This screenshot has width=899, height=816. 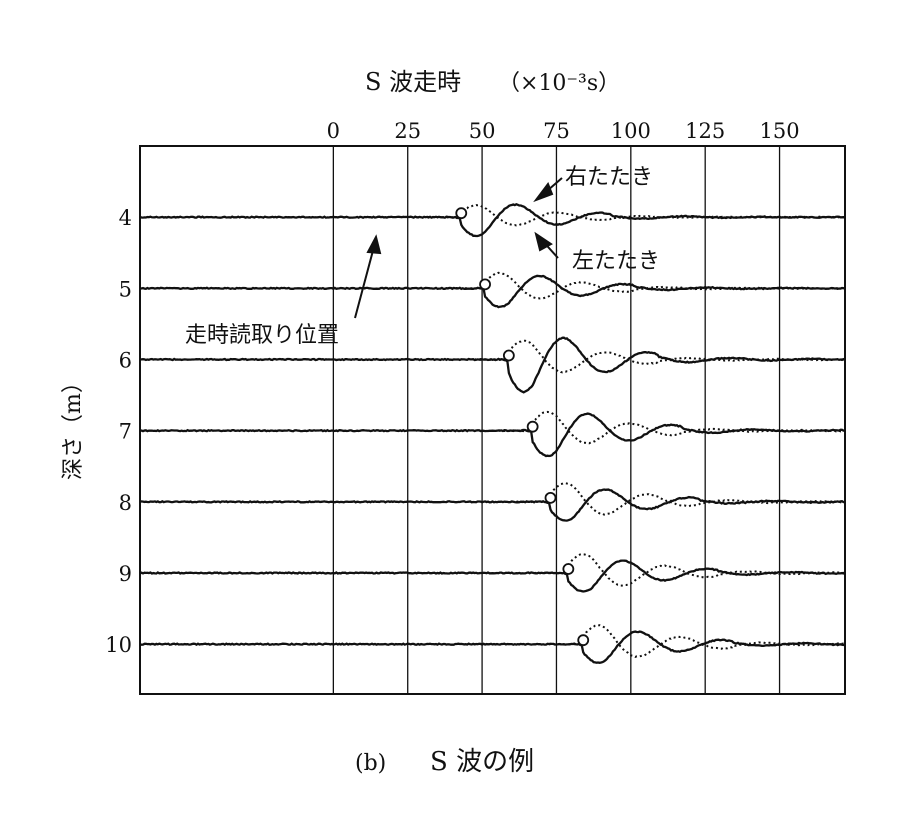 I want to click on x-tick-label: 100, so click(x=631, y=131).